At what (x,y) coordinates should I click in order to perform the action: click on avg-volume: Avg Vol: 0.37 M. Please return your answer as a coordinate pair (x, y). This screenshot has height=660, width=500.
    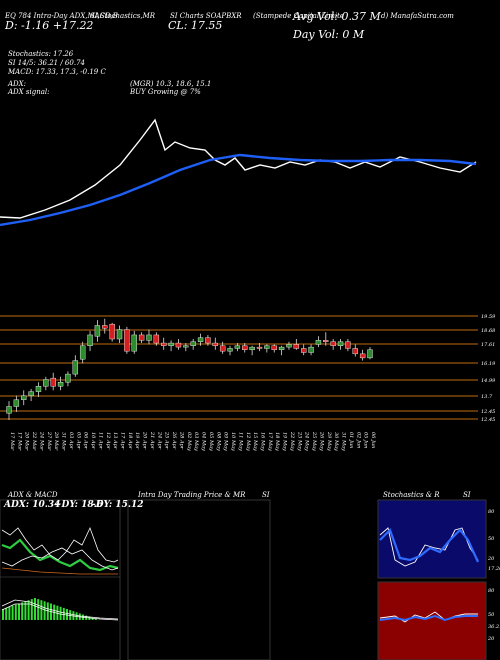
    Looking at the image, I should click on (337, 16).